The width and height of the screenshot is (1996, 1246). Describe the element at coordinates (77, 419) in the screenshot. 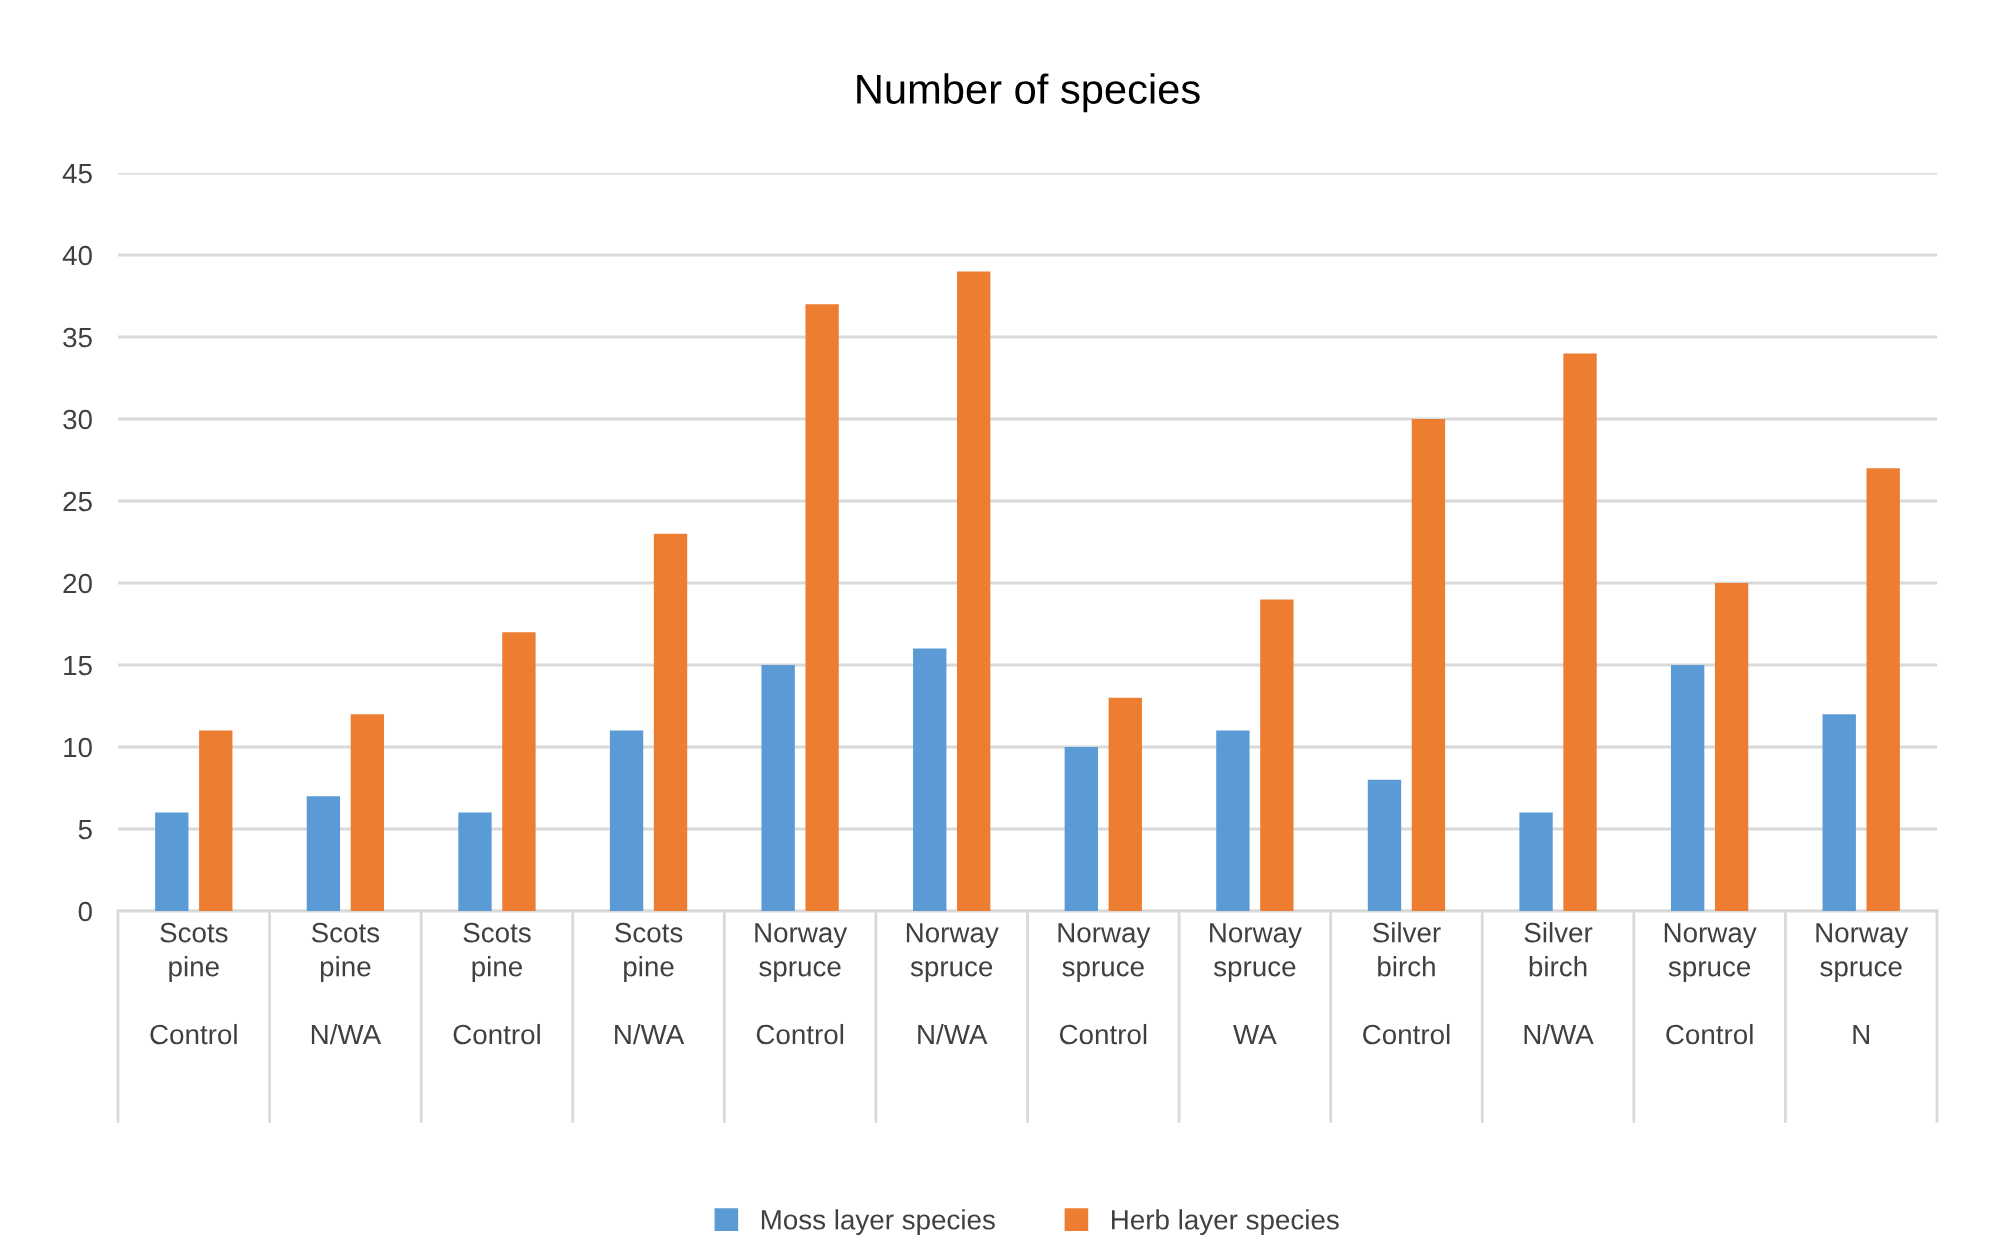

I see `y-tick-label: 30` at that location.